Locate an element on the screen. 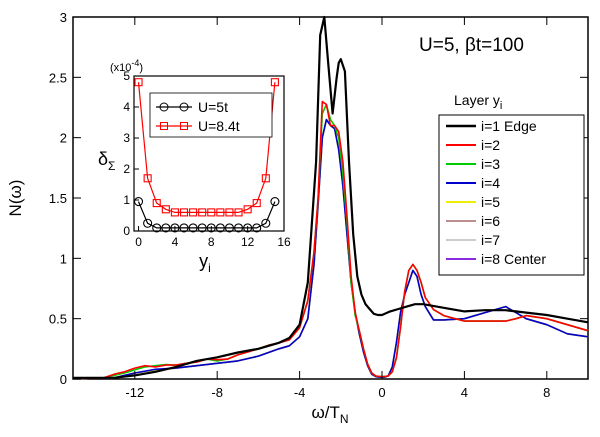 The height and width of the screenshot is (437, 600). y-axis-title: N(ω) is located at coordinates (15, 198).